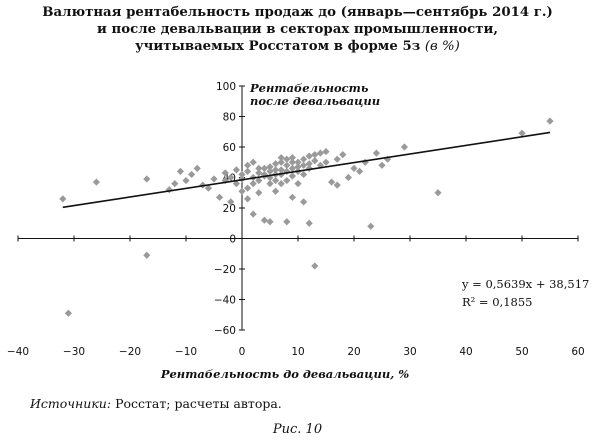 This screenshot has height=442, width=595. I want to click on title-unit: (в %), so click(442, 46).